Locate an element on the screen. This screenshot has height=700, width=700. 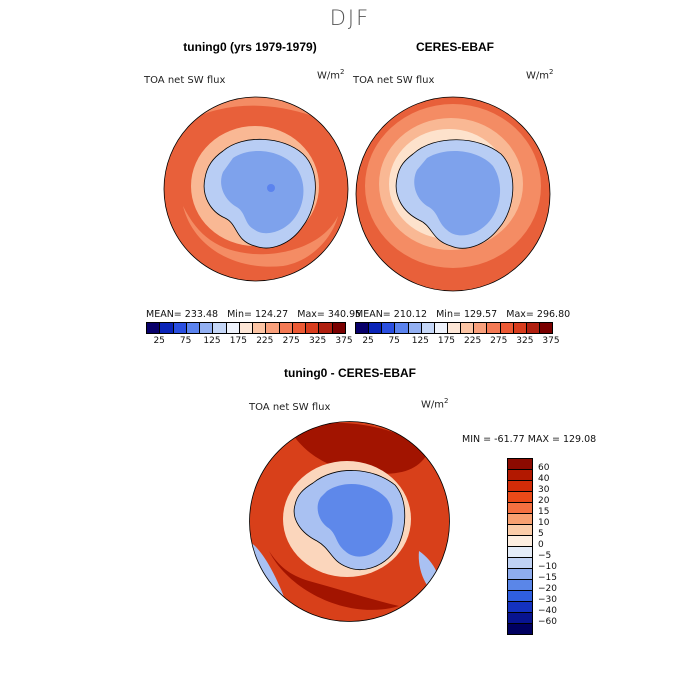
interior-low is located at coordinates (271, 188).